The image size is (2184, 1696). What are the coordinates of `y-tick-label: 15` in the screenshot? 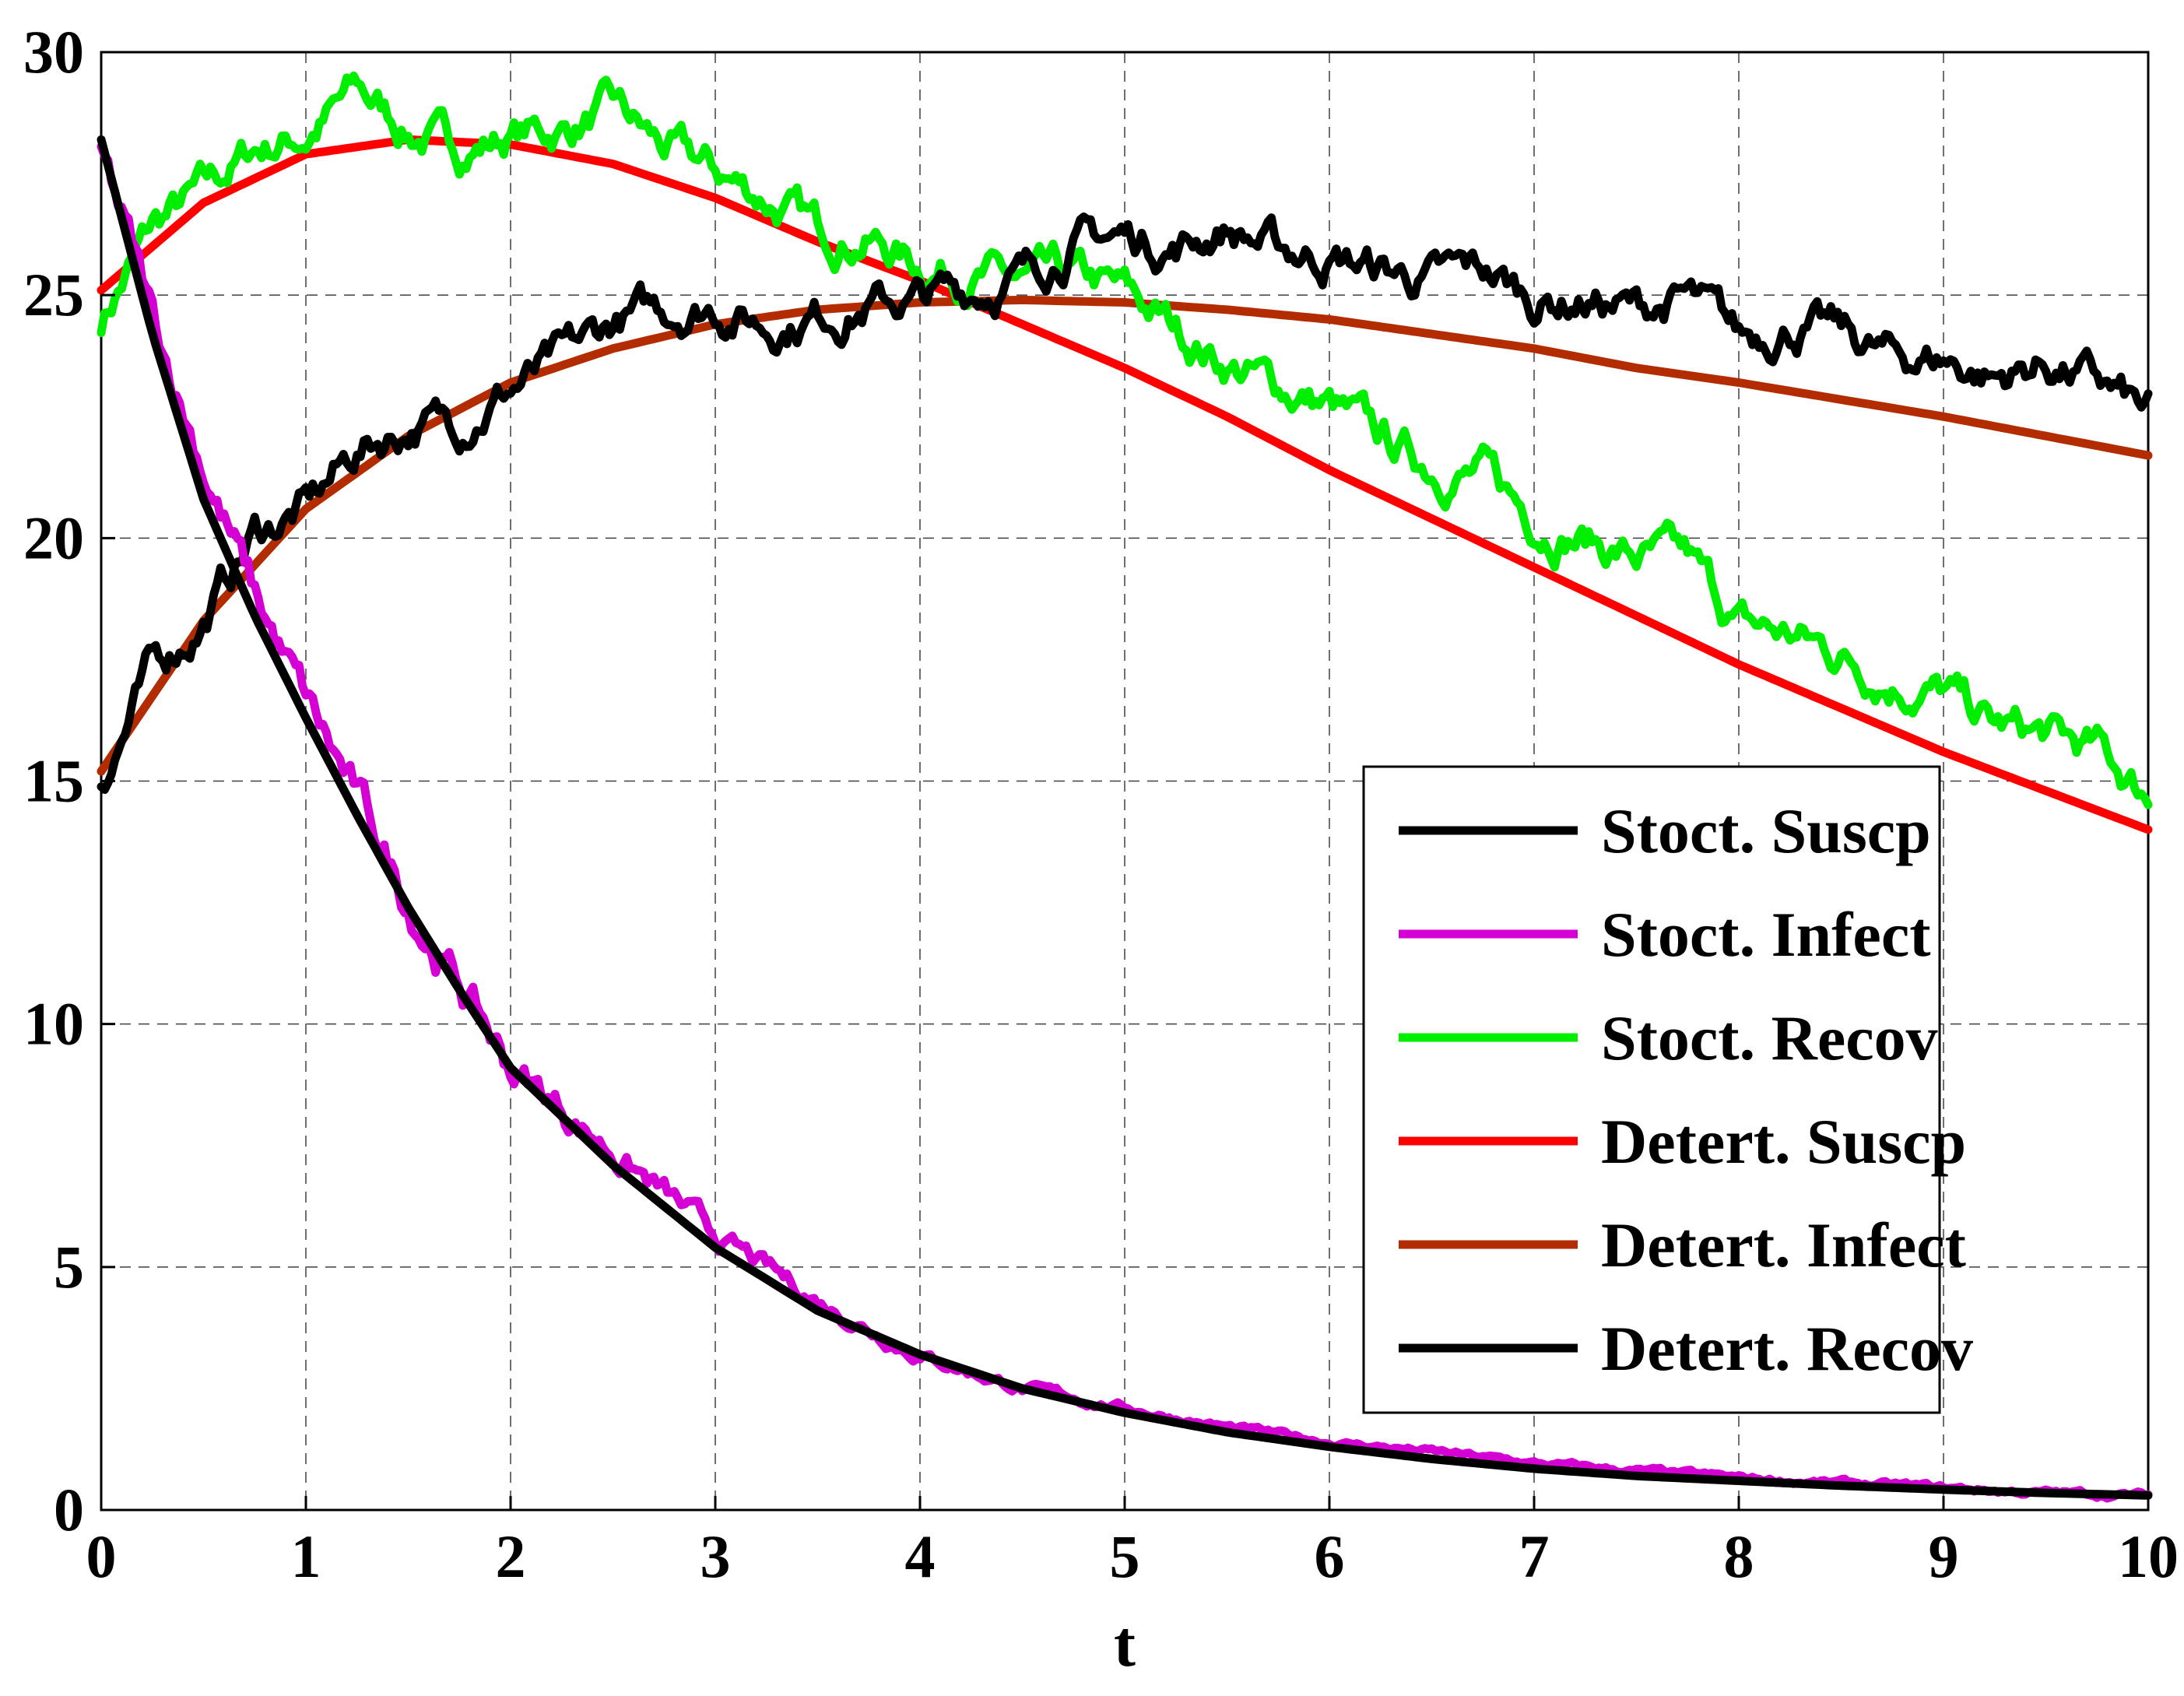 It's located at (54, 781).